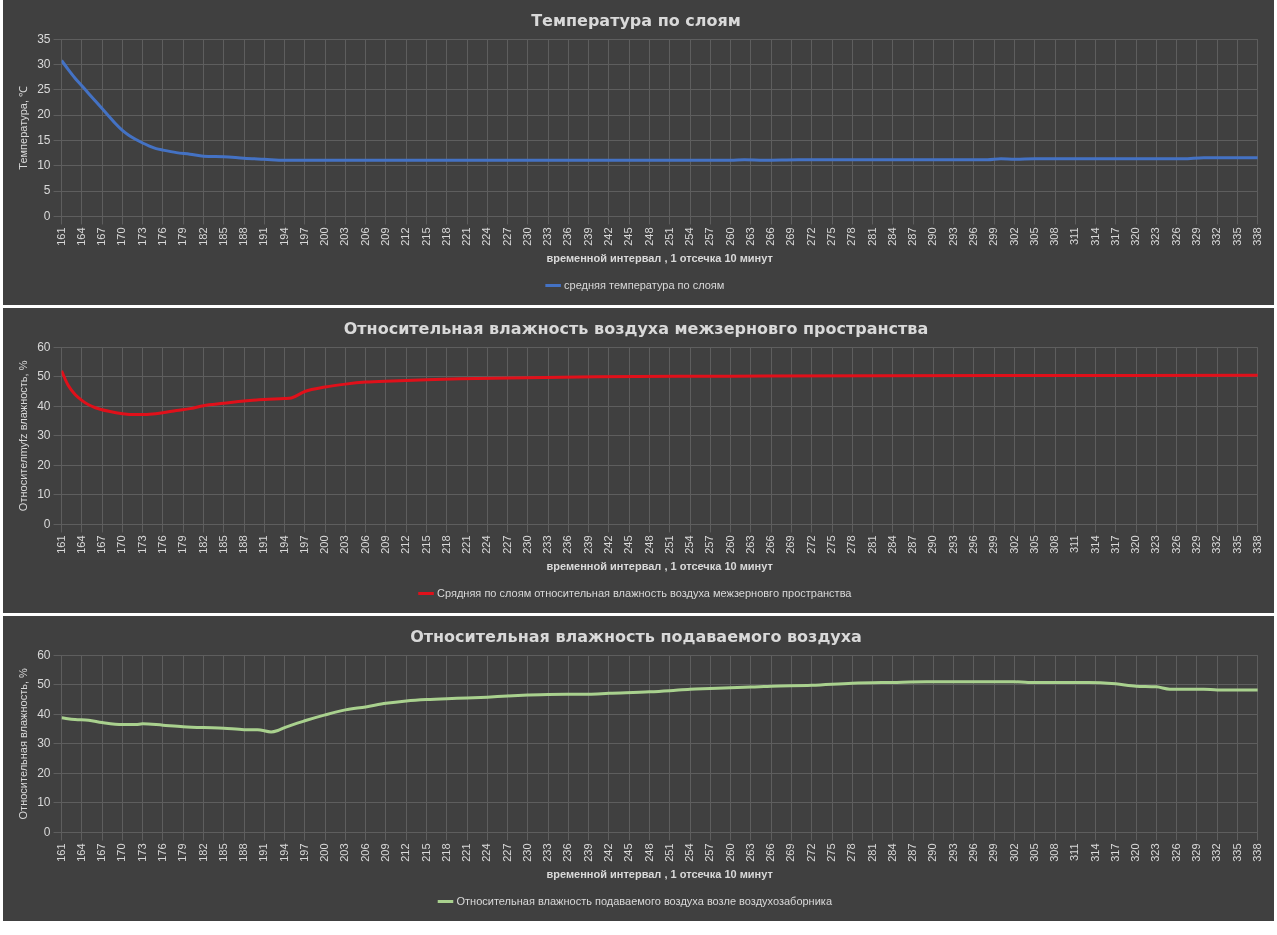 Image resolution: width=1277 pixels, height=935 pixels. I want to click on x-tick-label: 200, so click(324, 852).